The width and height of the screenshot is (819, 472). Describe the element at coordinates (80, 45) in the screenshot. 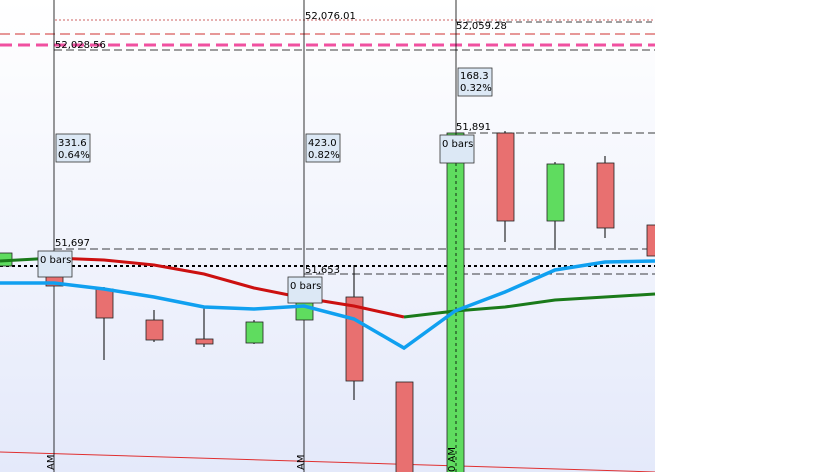

I see `level-label: 52,028.56` at that location.